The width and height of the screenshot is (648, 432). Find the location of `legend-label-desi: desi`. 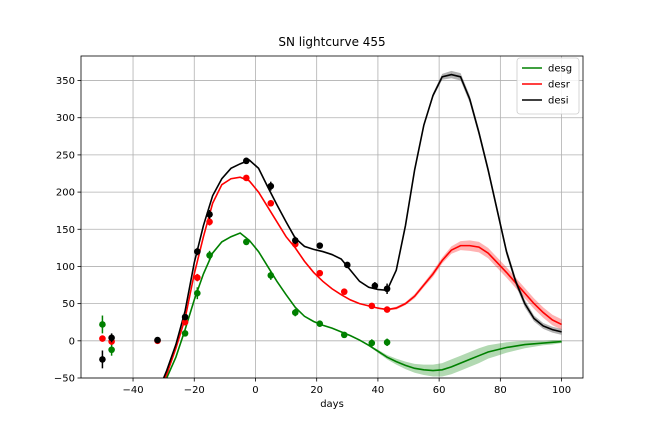

legend-label-desi: desi is located at coordinates (558, 101).